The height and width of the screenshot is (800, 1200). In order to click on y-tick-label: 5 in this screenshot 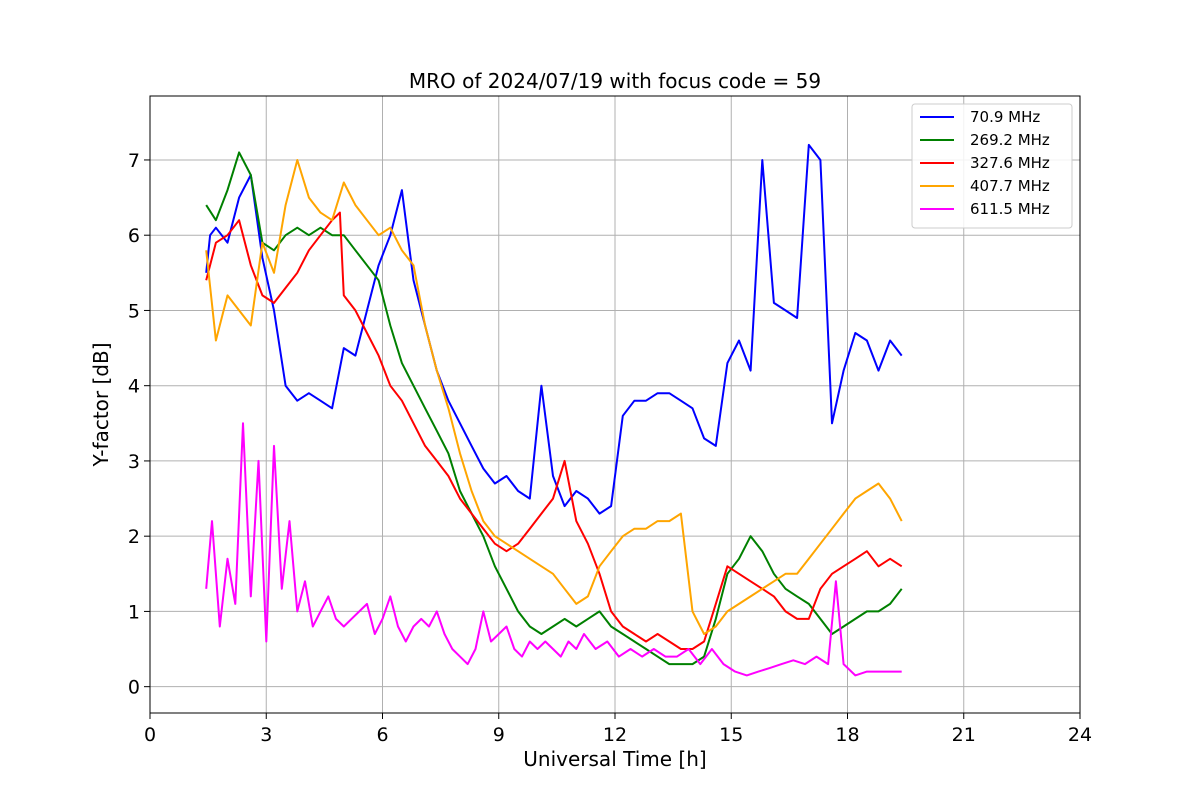, I will do `click(134, 311)`.